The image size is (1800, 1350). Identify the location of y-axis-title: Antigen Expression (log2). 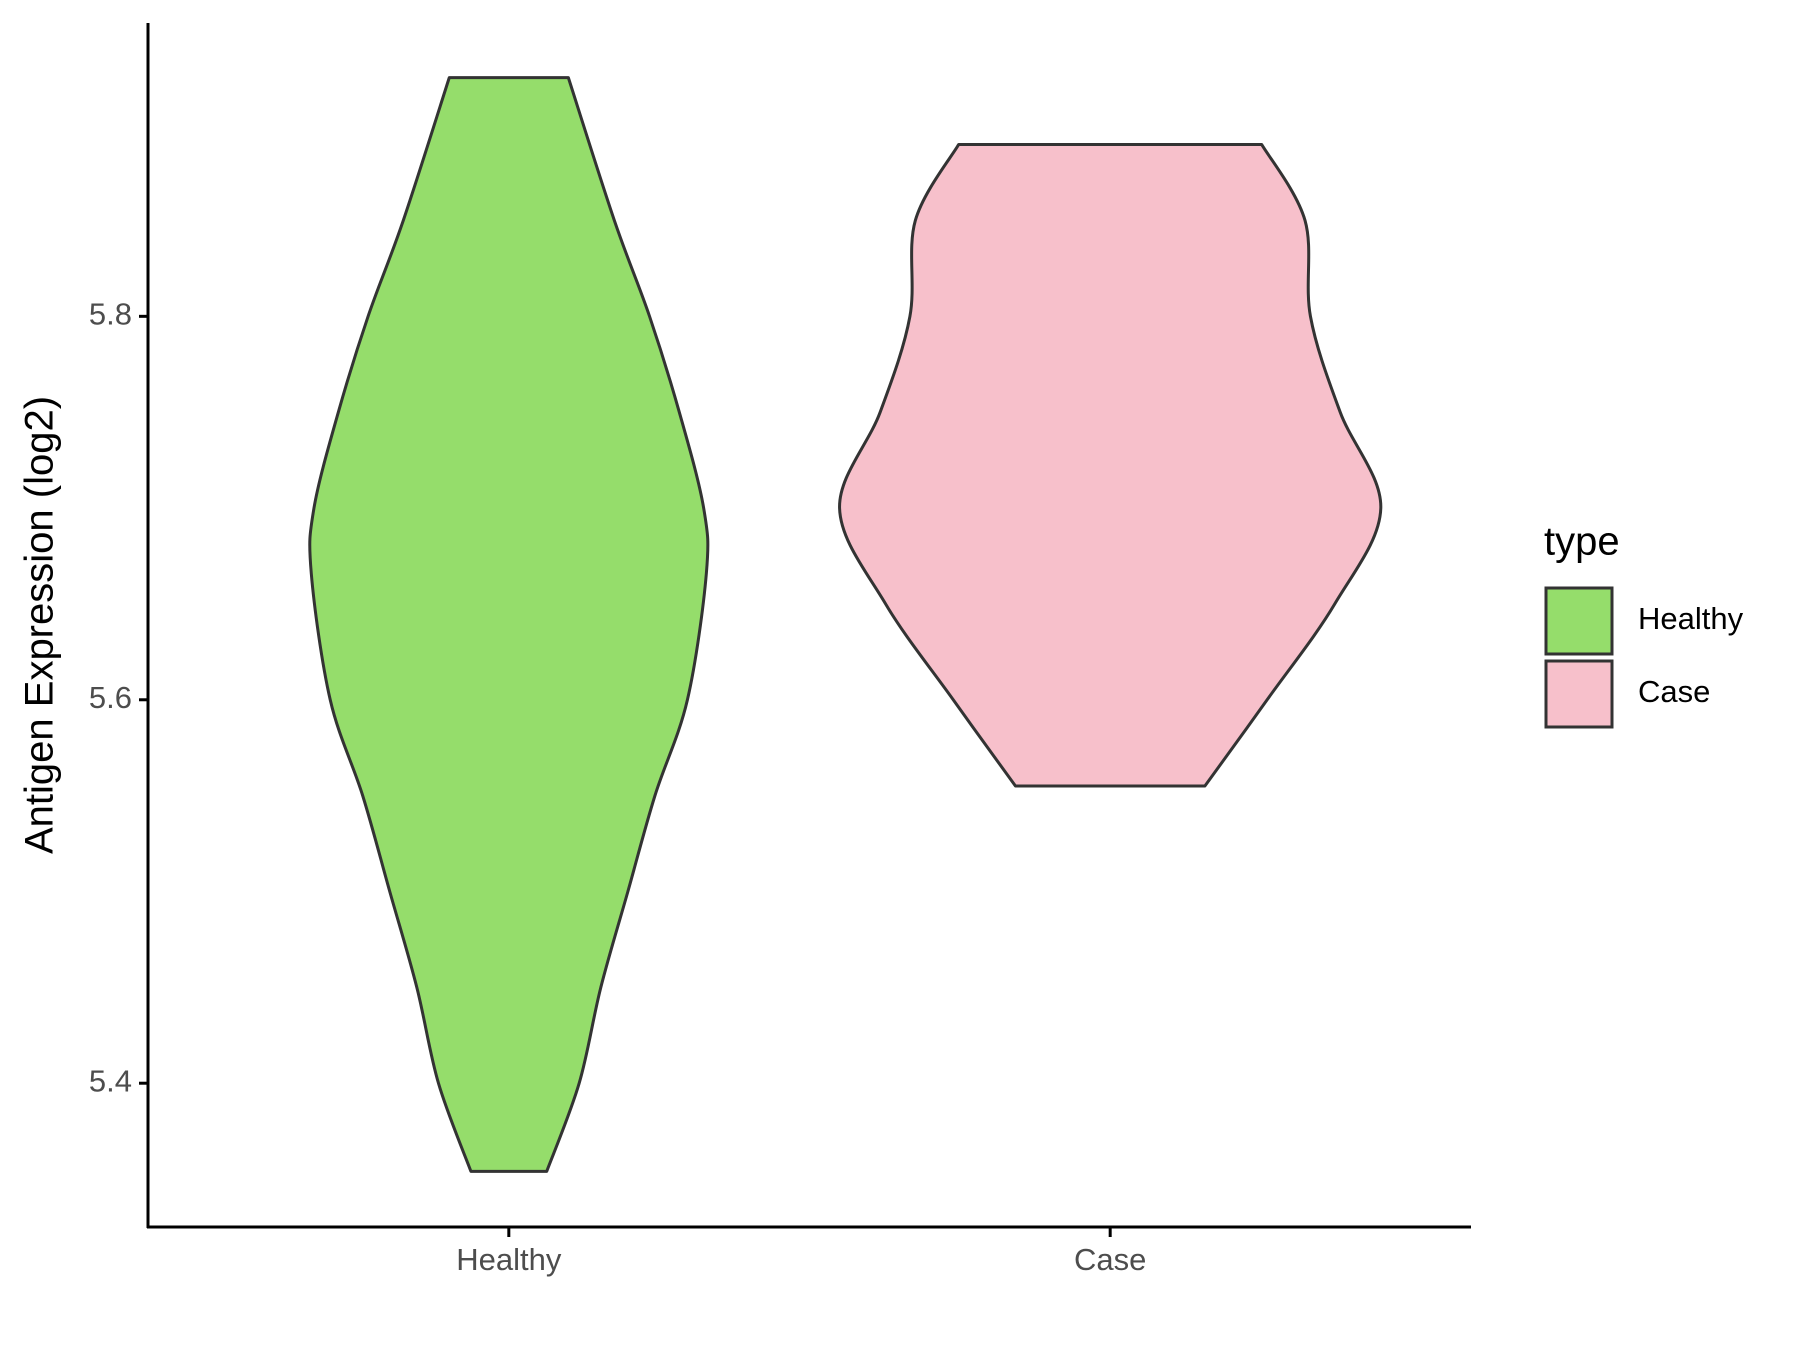
(40, 625).